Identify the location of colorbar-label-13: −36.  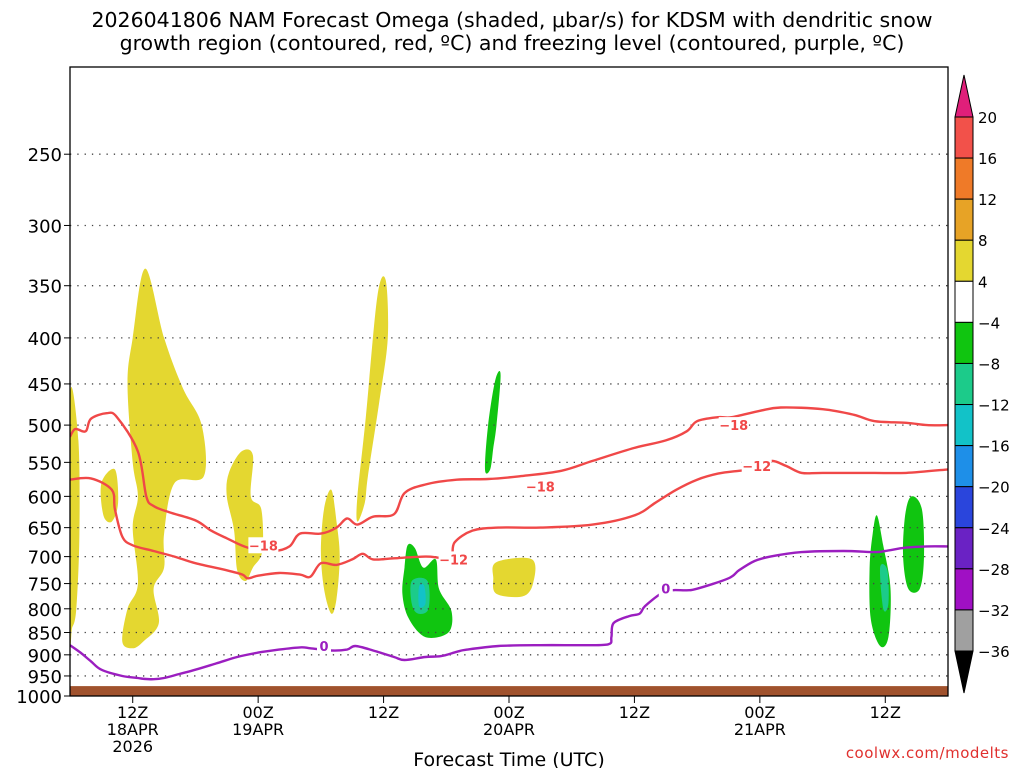
(994, 652).